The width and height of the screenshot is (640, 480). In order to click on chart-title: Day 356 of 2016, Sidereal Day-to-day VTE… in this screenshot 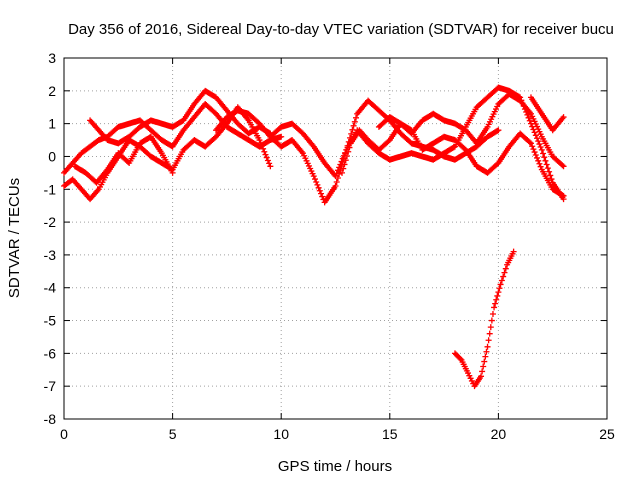, I will do `click(341, 29)`.